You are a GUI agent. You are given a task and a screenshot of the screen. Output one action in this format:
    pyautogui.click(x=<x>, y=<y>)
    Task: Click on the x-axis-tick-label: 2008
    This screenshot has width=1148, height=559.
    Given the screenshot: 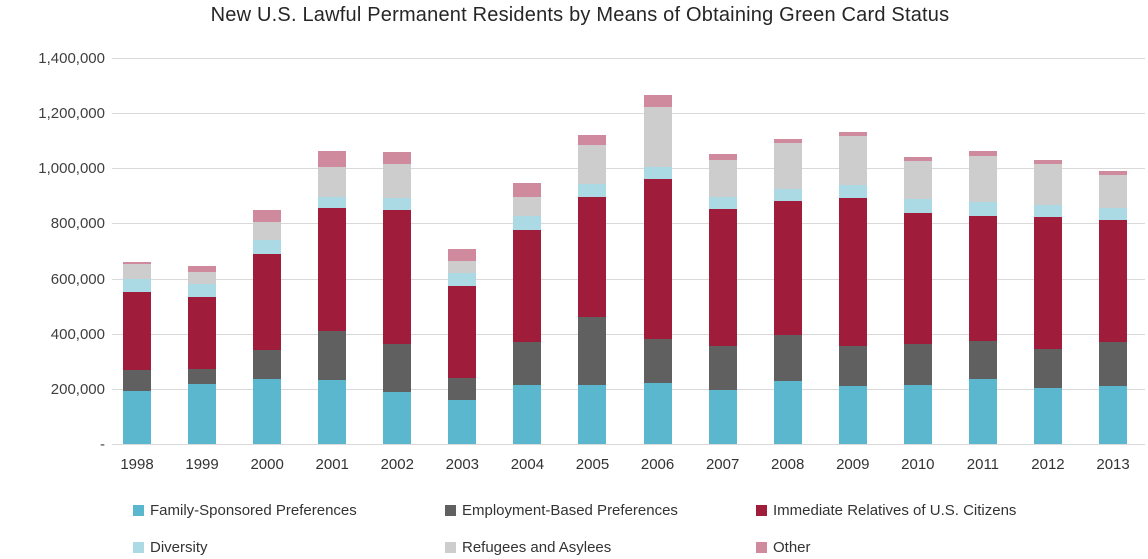 What is the action you would take?
    pyautogui.click(x=788, y=464)
    